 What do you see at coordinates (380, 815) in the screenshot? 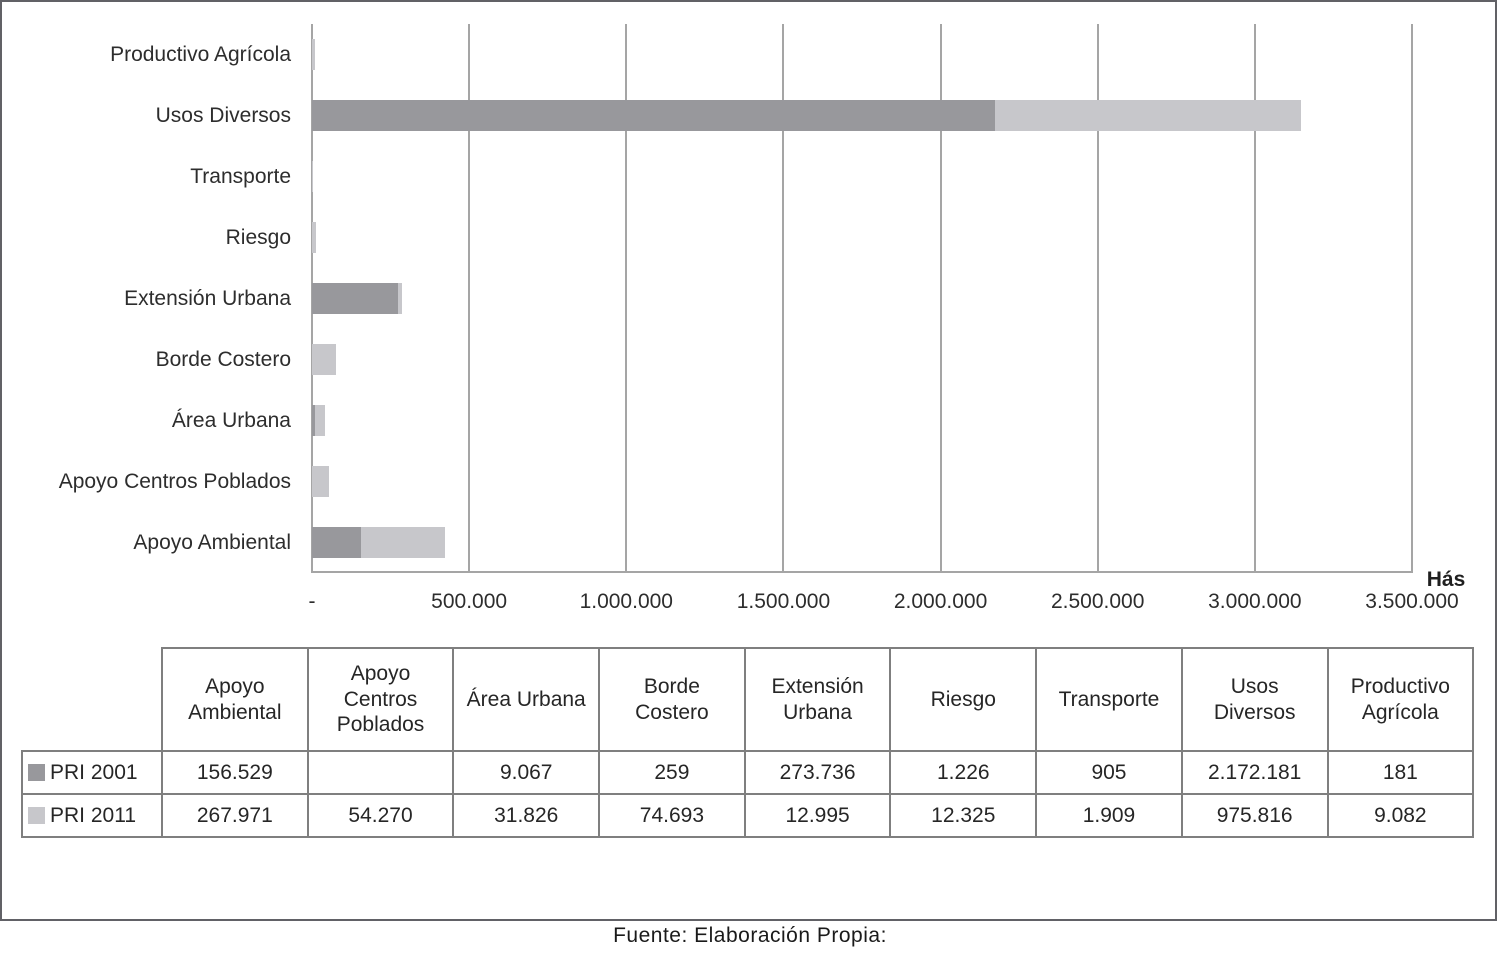
I see `table-value-cell: 54.270` at bounding box center [380, 815].